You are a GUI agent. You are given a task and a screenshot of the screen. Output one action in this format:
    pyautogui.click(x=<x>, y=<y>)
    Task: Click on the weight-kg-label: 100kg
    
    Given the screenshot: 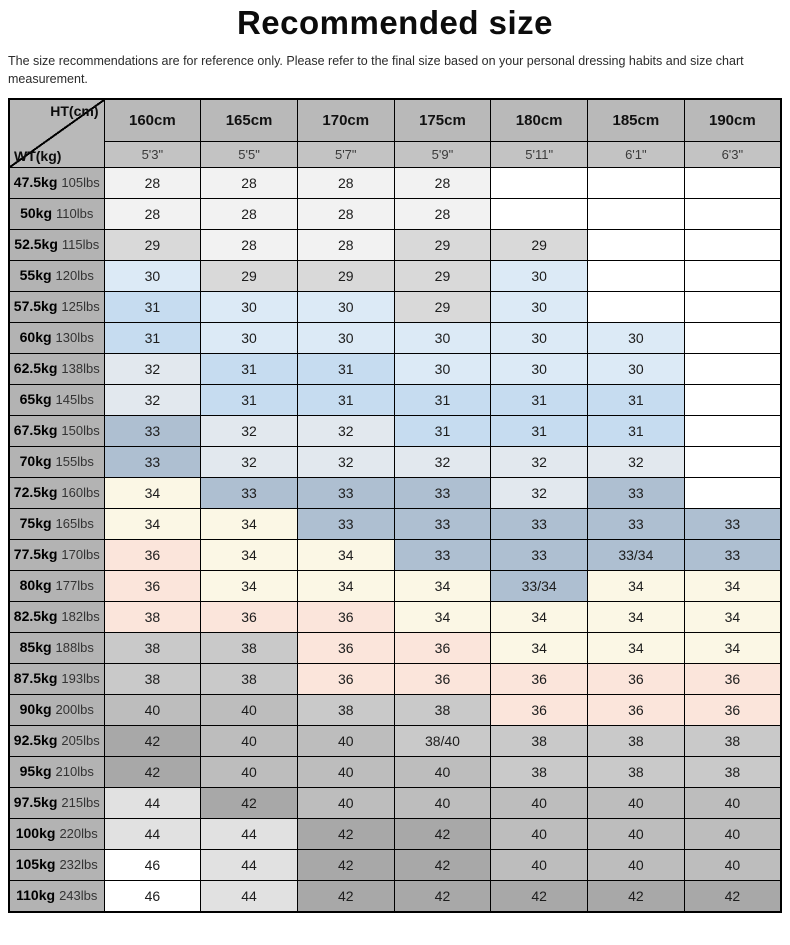 What is the action you would take?
    pyautogui.click(x=35, y=833)
    